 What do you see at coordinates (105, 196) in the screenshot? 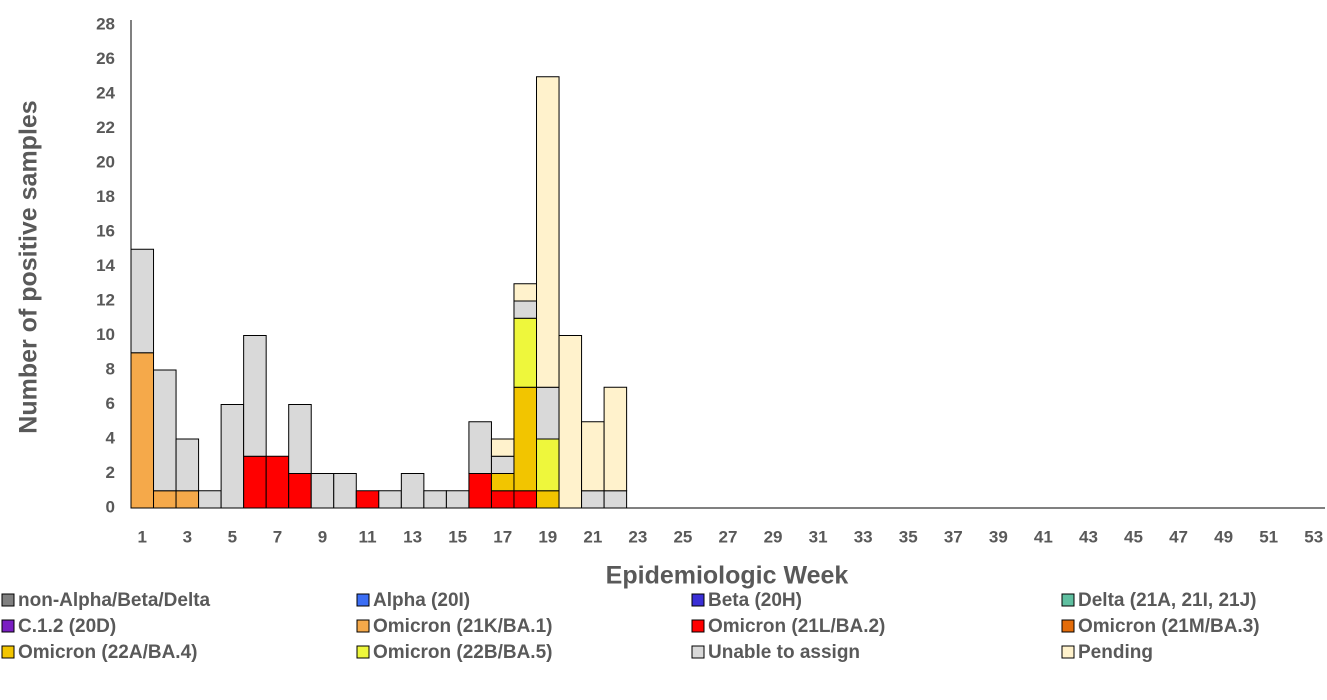
I see `y-tick-label: 18` at bounding box center [105, 196].